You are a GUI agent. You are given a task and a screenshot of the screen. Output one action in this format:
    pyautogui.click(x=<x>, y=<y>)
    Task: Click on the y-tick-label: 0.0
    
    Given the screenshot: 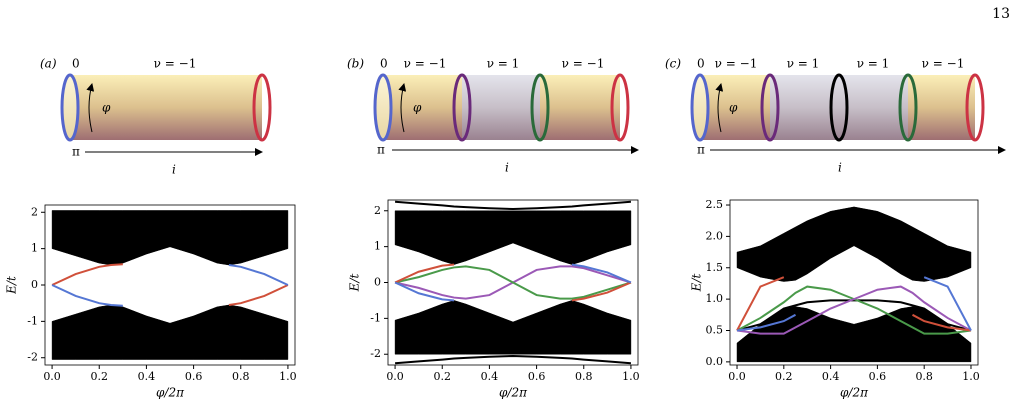 What is the action you would take?
    pyautogui.click(x=715, y=361)
    